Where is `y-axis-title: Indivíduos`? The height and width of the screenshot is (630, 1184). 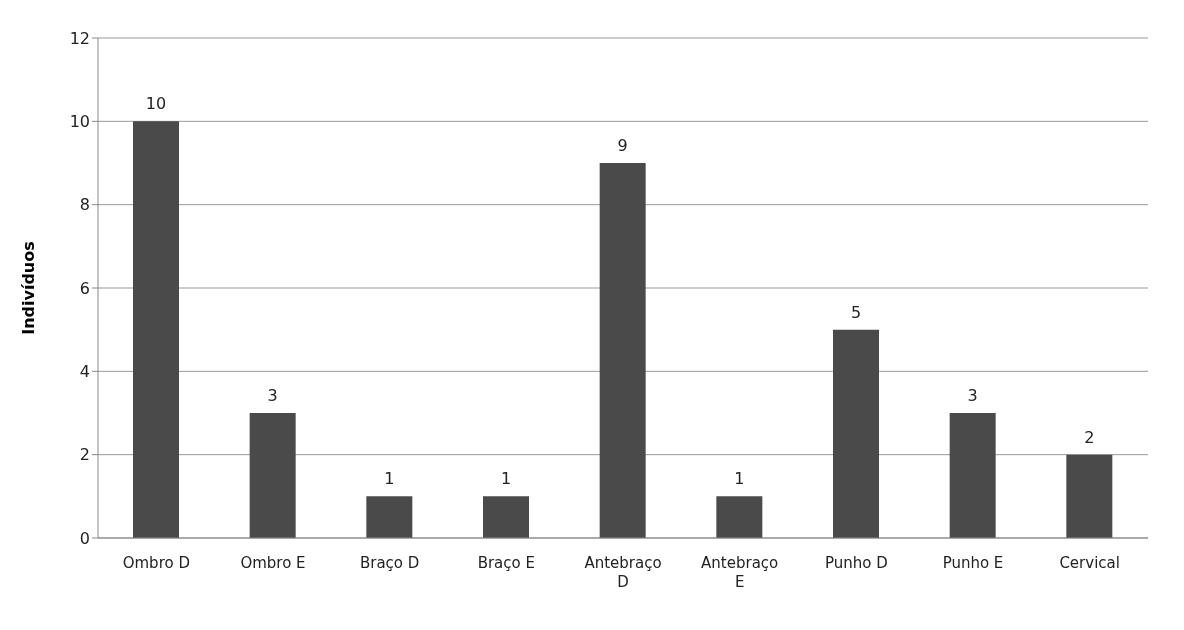 y-axis-title: Indivíduos is located at coordinates (28, 288).